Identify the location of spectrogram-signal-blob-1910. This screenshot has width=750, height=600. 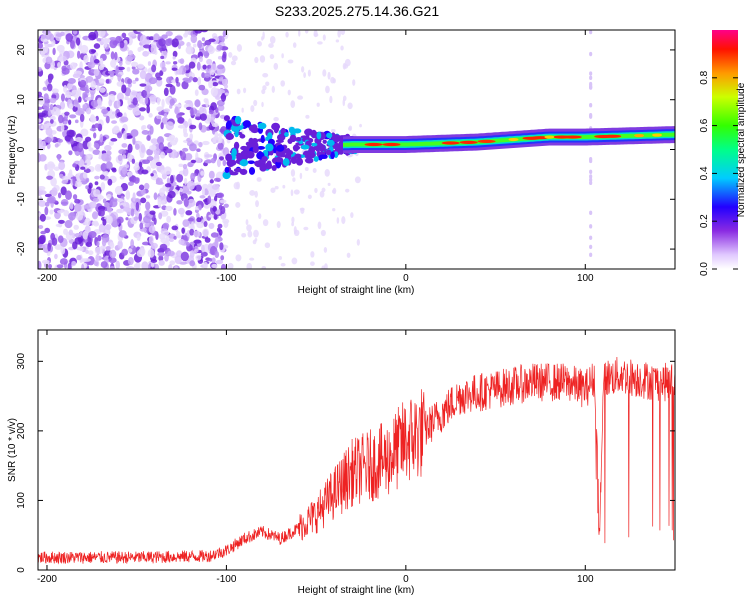
(269, 147).